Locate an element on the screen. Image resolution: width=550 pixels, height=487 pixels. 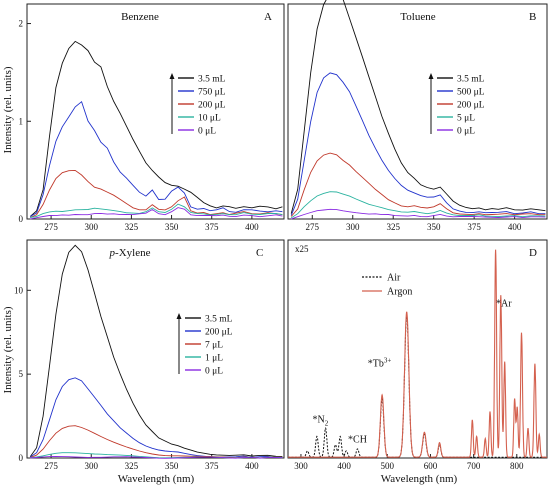
y-tick-label: 2 is located at coordinates (21, 24).